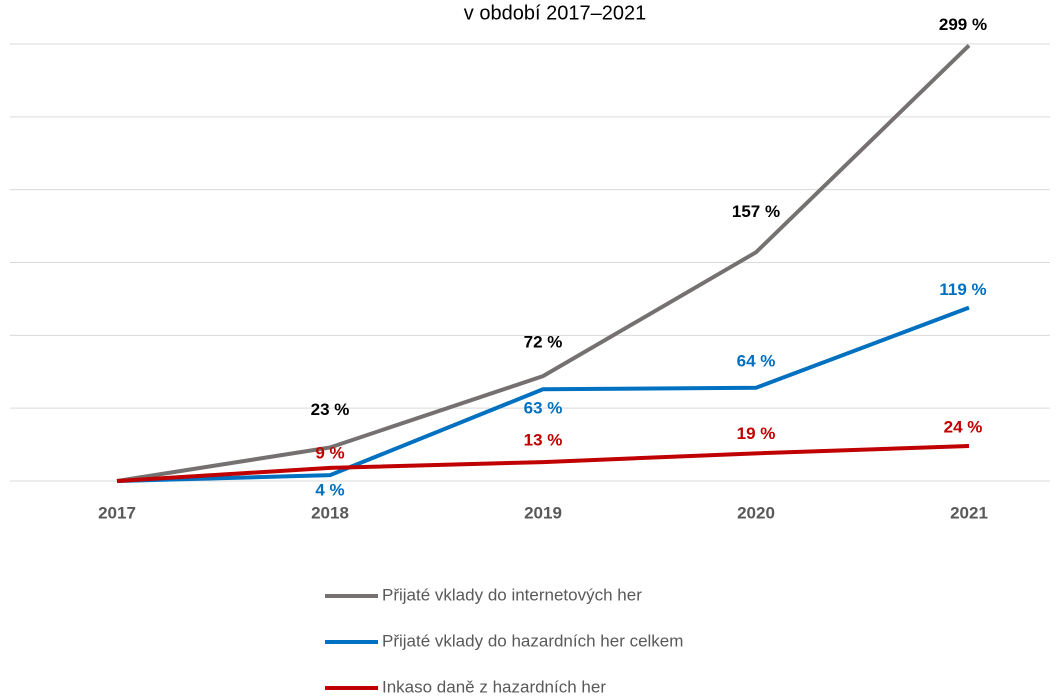  Describe the element at coordinates (329, 490) in the screenshot. I see `data-label: 4 %` at that location.